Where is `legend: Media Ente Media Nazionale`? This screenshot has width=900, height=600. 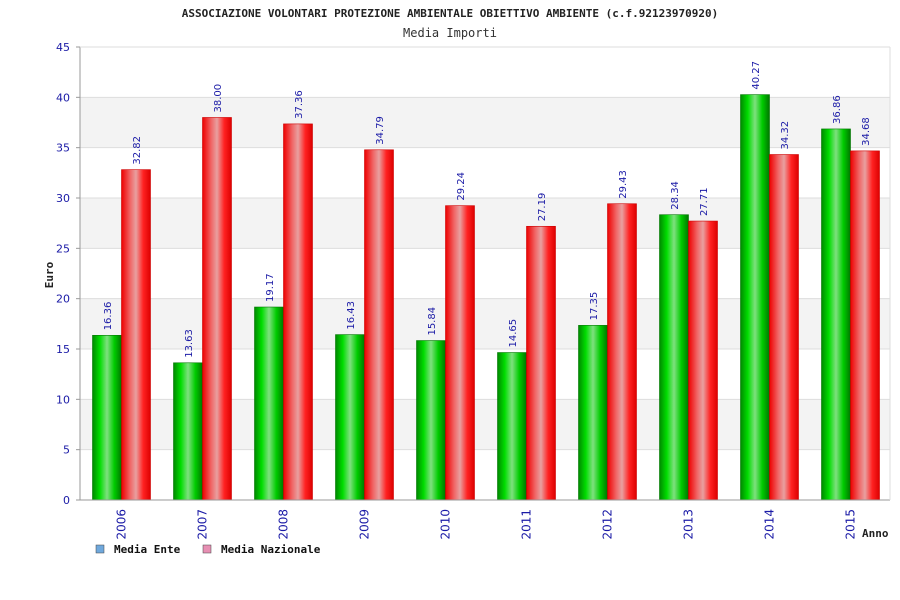 legend: Media Ente Media Nazionale is located at coordinates (208, 549).